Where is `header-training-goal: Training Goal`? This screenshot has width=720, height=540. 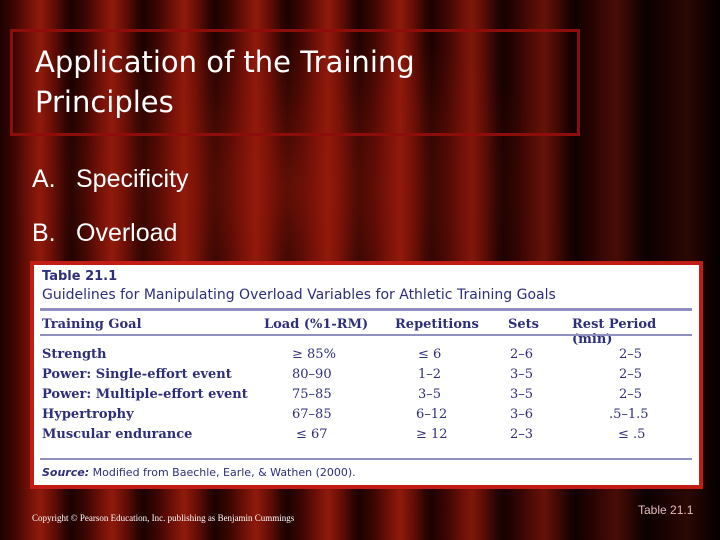
header-training-goal: Training Goal is located at coordinates (92, 324).